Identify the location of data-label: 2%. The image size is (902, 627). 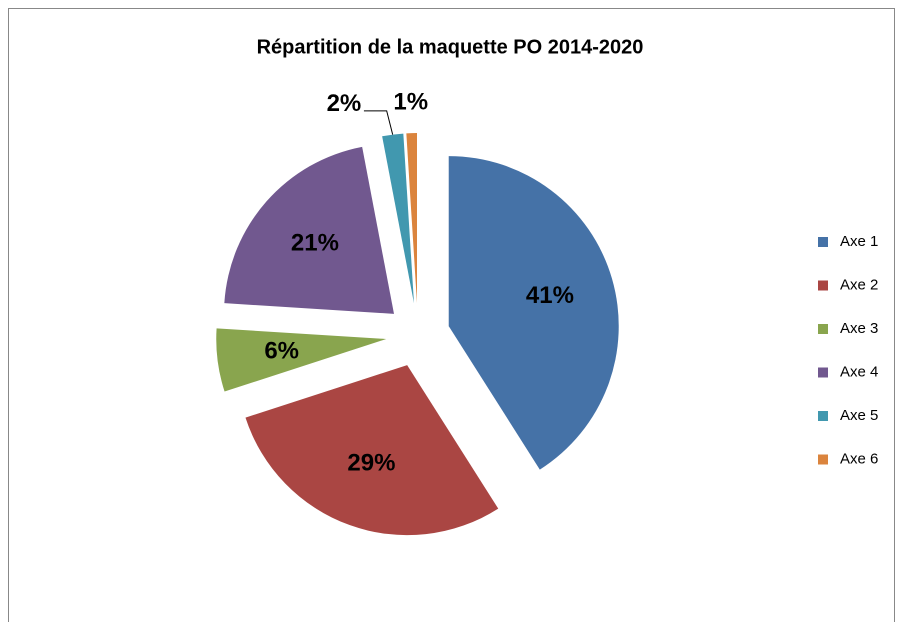
(344, 103).